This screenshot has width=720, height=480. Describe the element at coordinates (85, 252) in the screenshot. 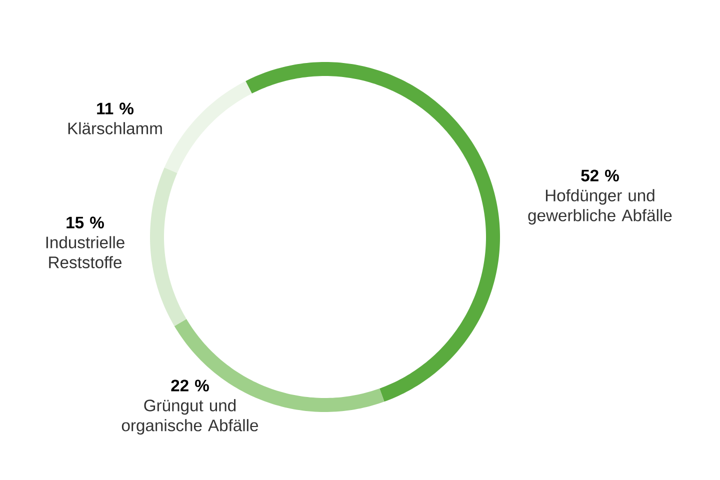

I see `slice-label: Industrielle Reststoffe` at that location.